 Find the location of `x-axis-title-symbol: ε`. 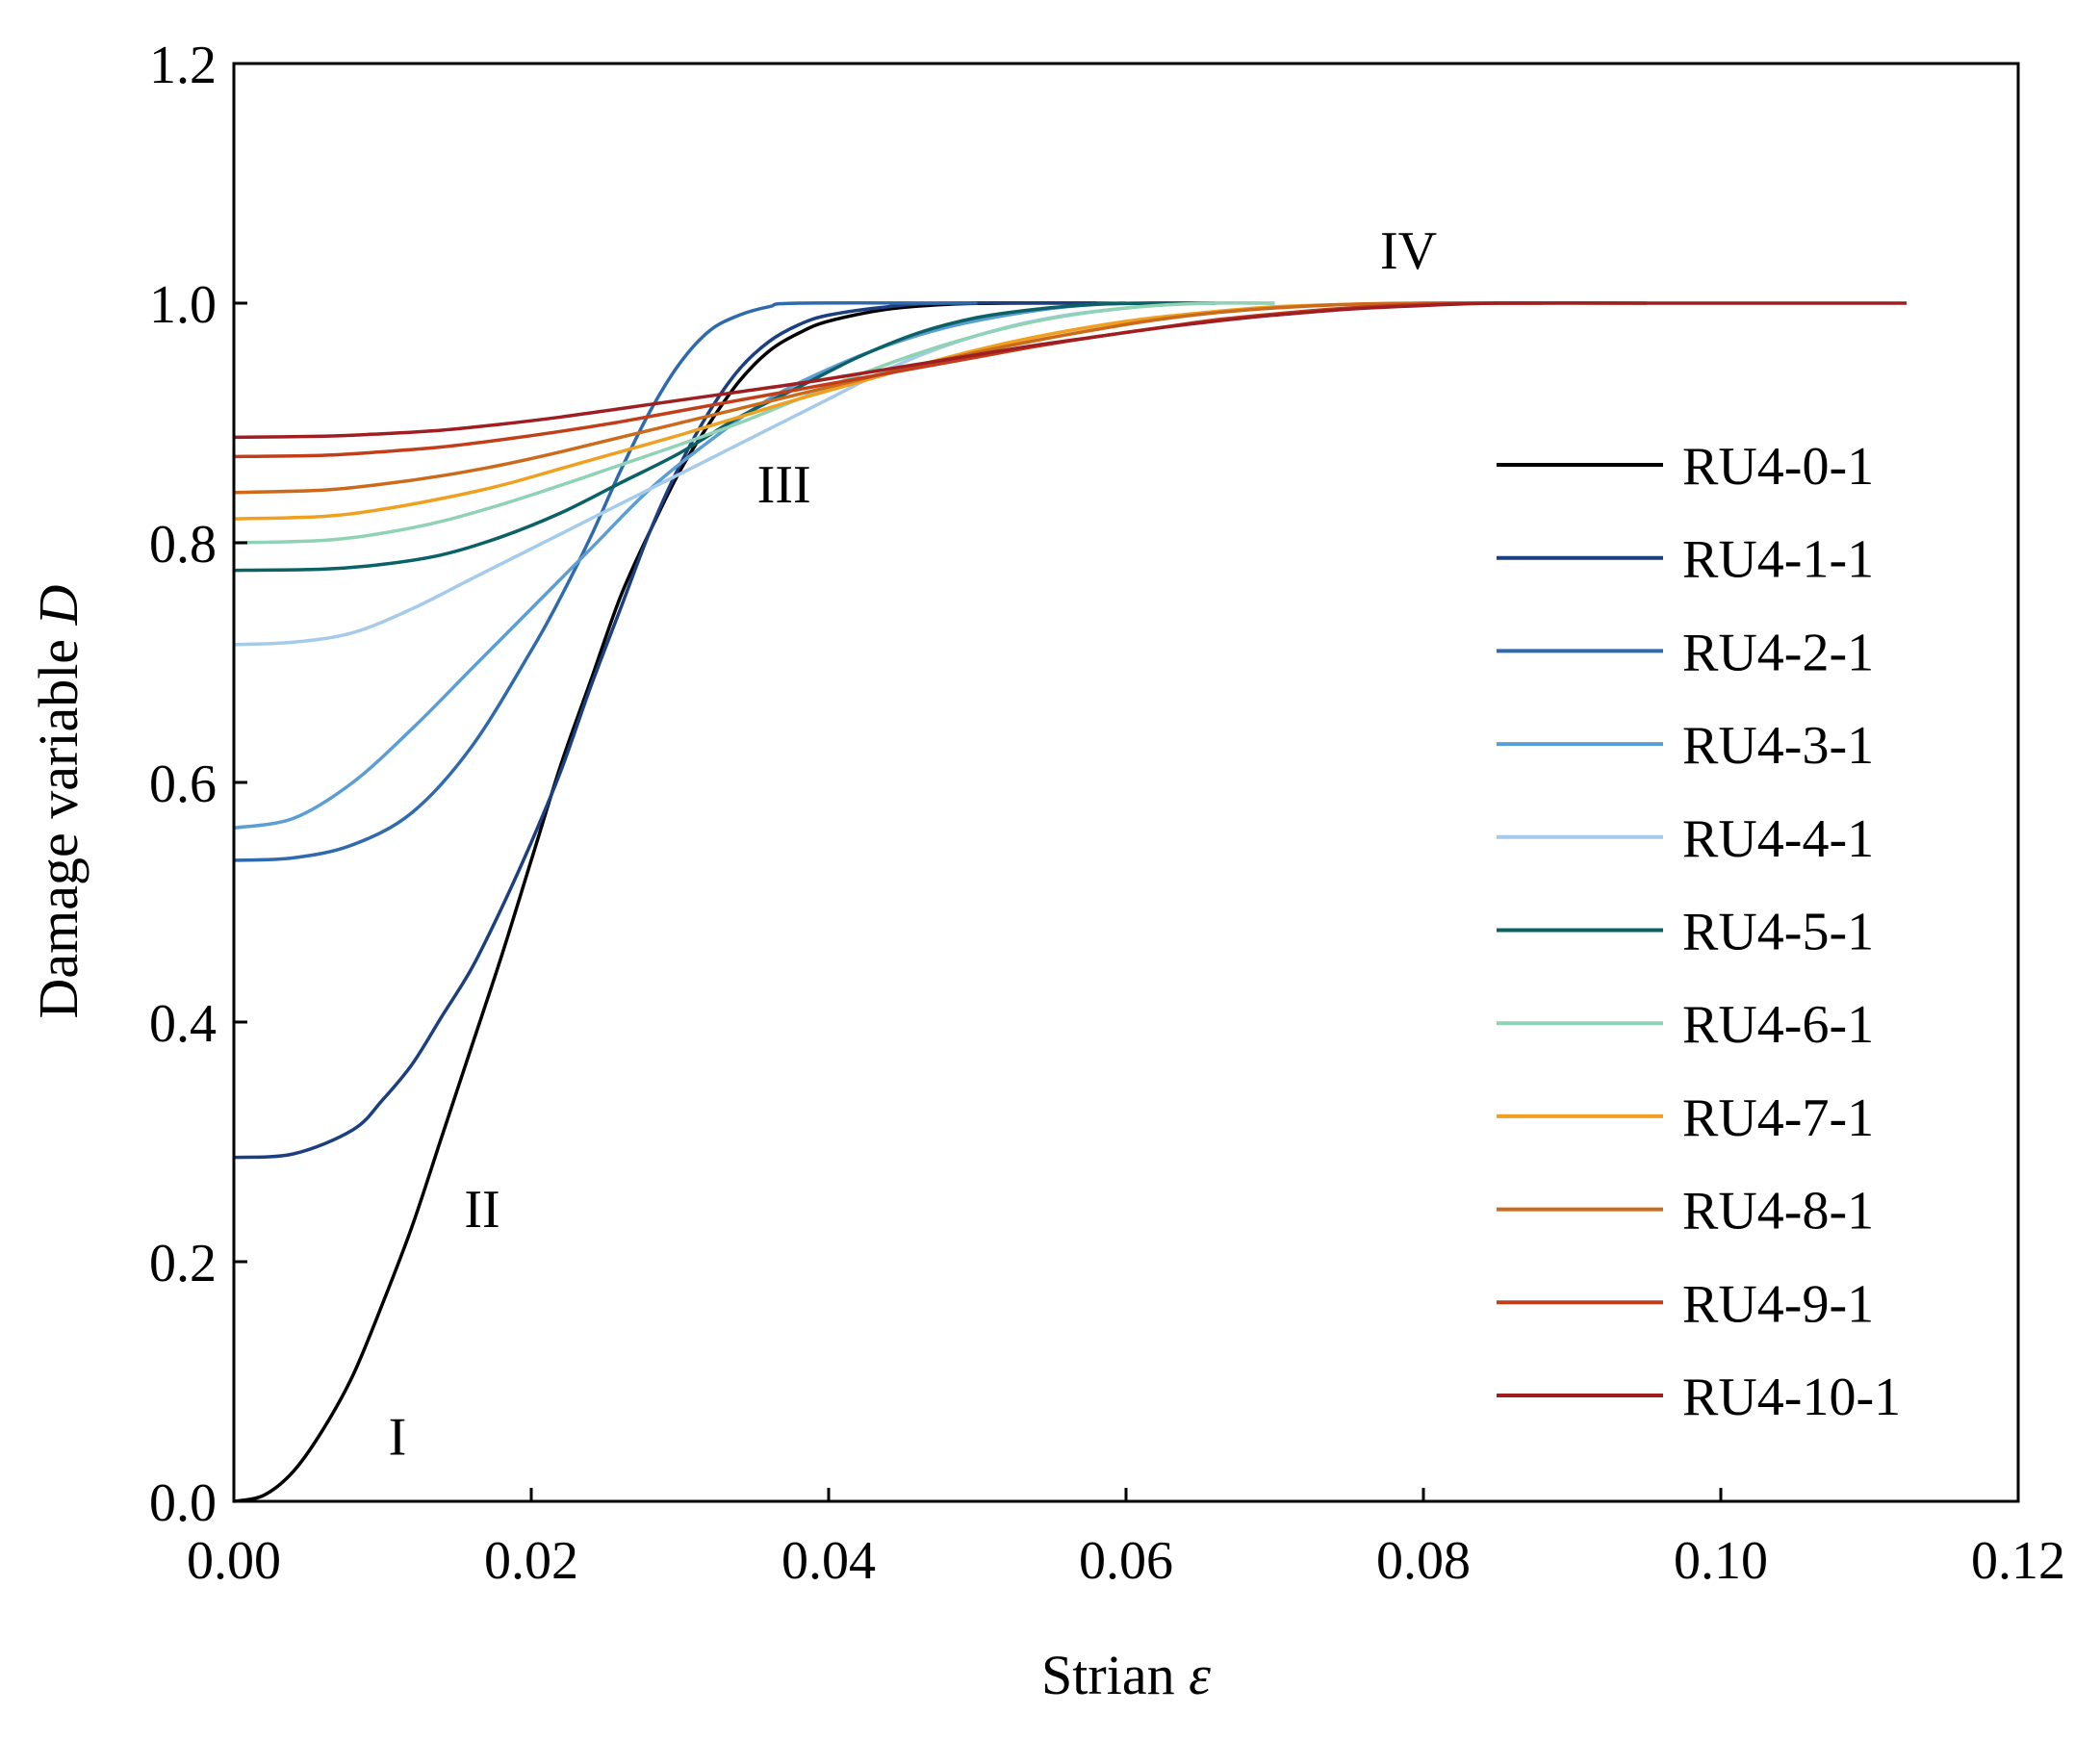

x-axis-title-symbol: ε is located at coordinates (1200, 1675).